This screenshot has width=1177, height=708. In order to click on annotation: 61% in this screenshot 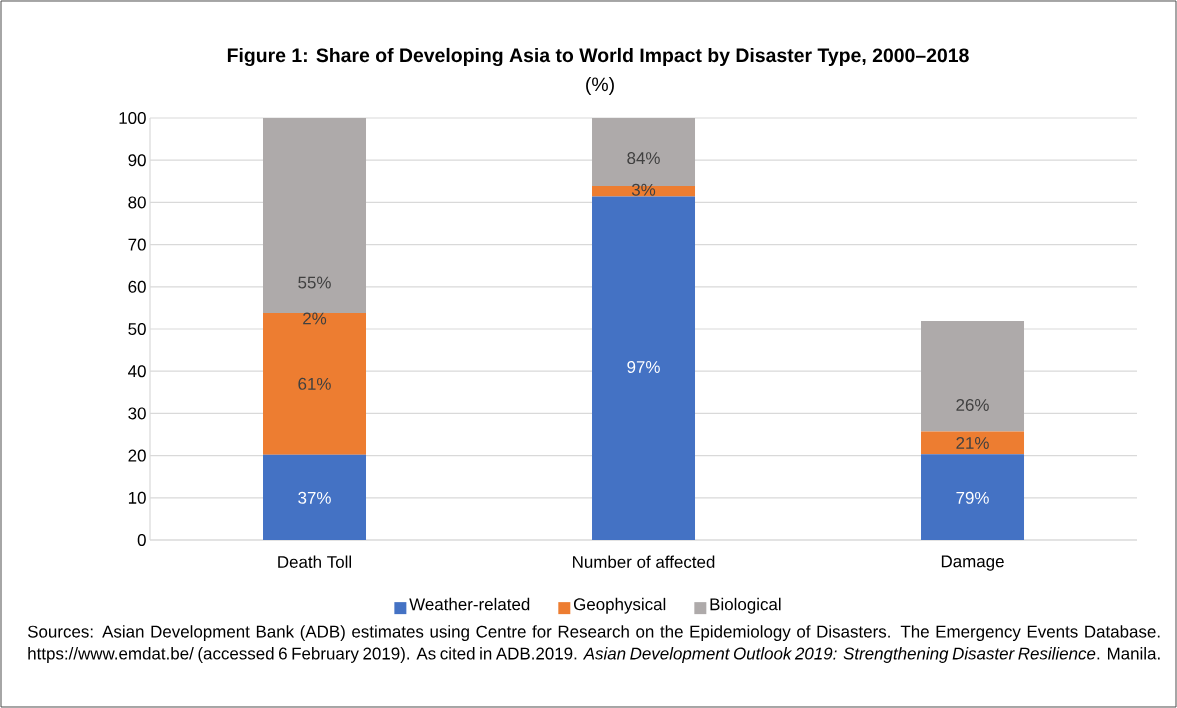, I will do `click(314, 383)`.